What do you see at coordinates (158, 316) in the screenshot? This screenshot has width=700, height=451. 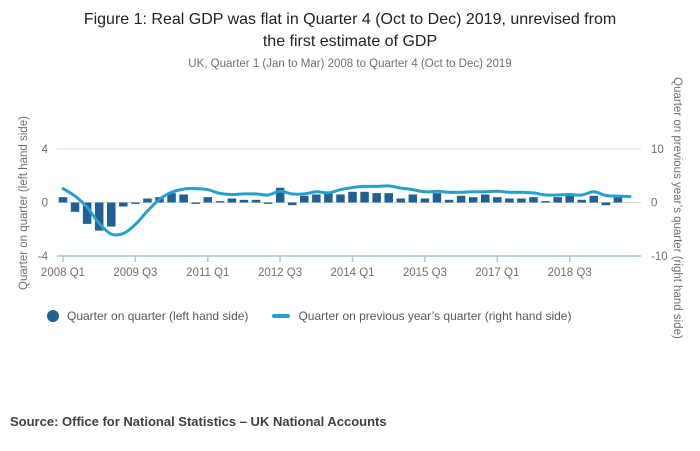 I see `legend-label-bar: Quarter on quarter (left hand side)` at bounding box center [158, 316].